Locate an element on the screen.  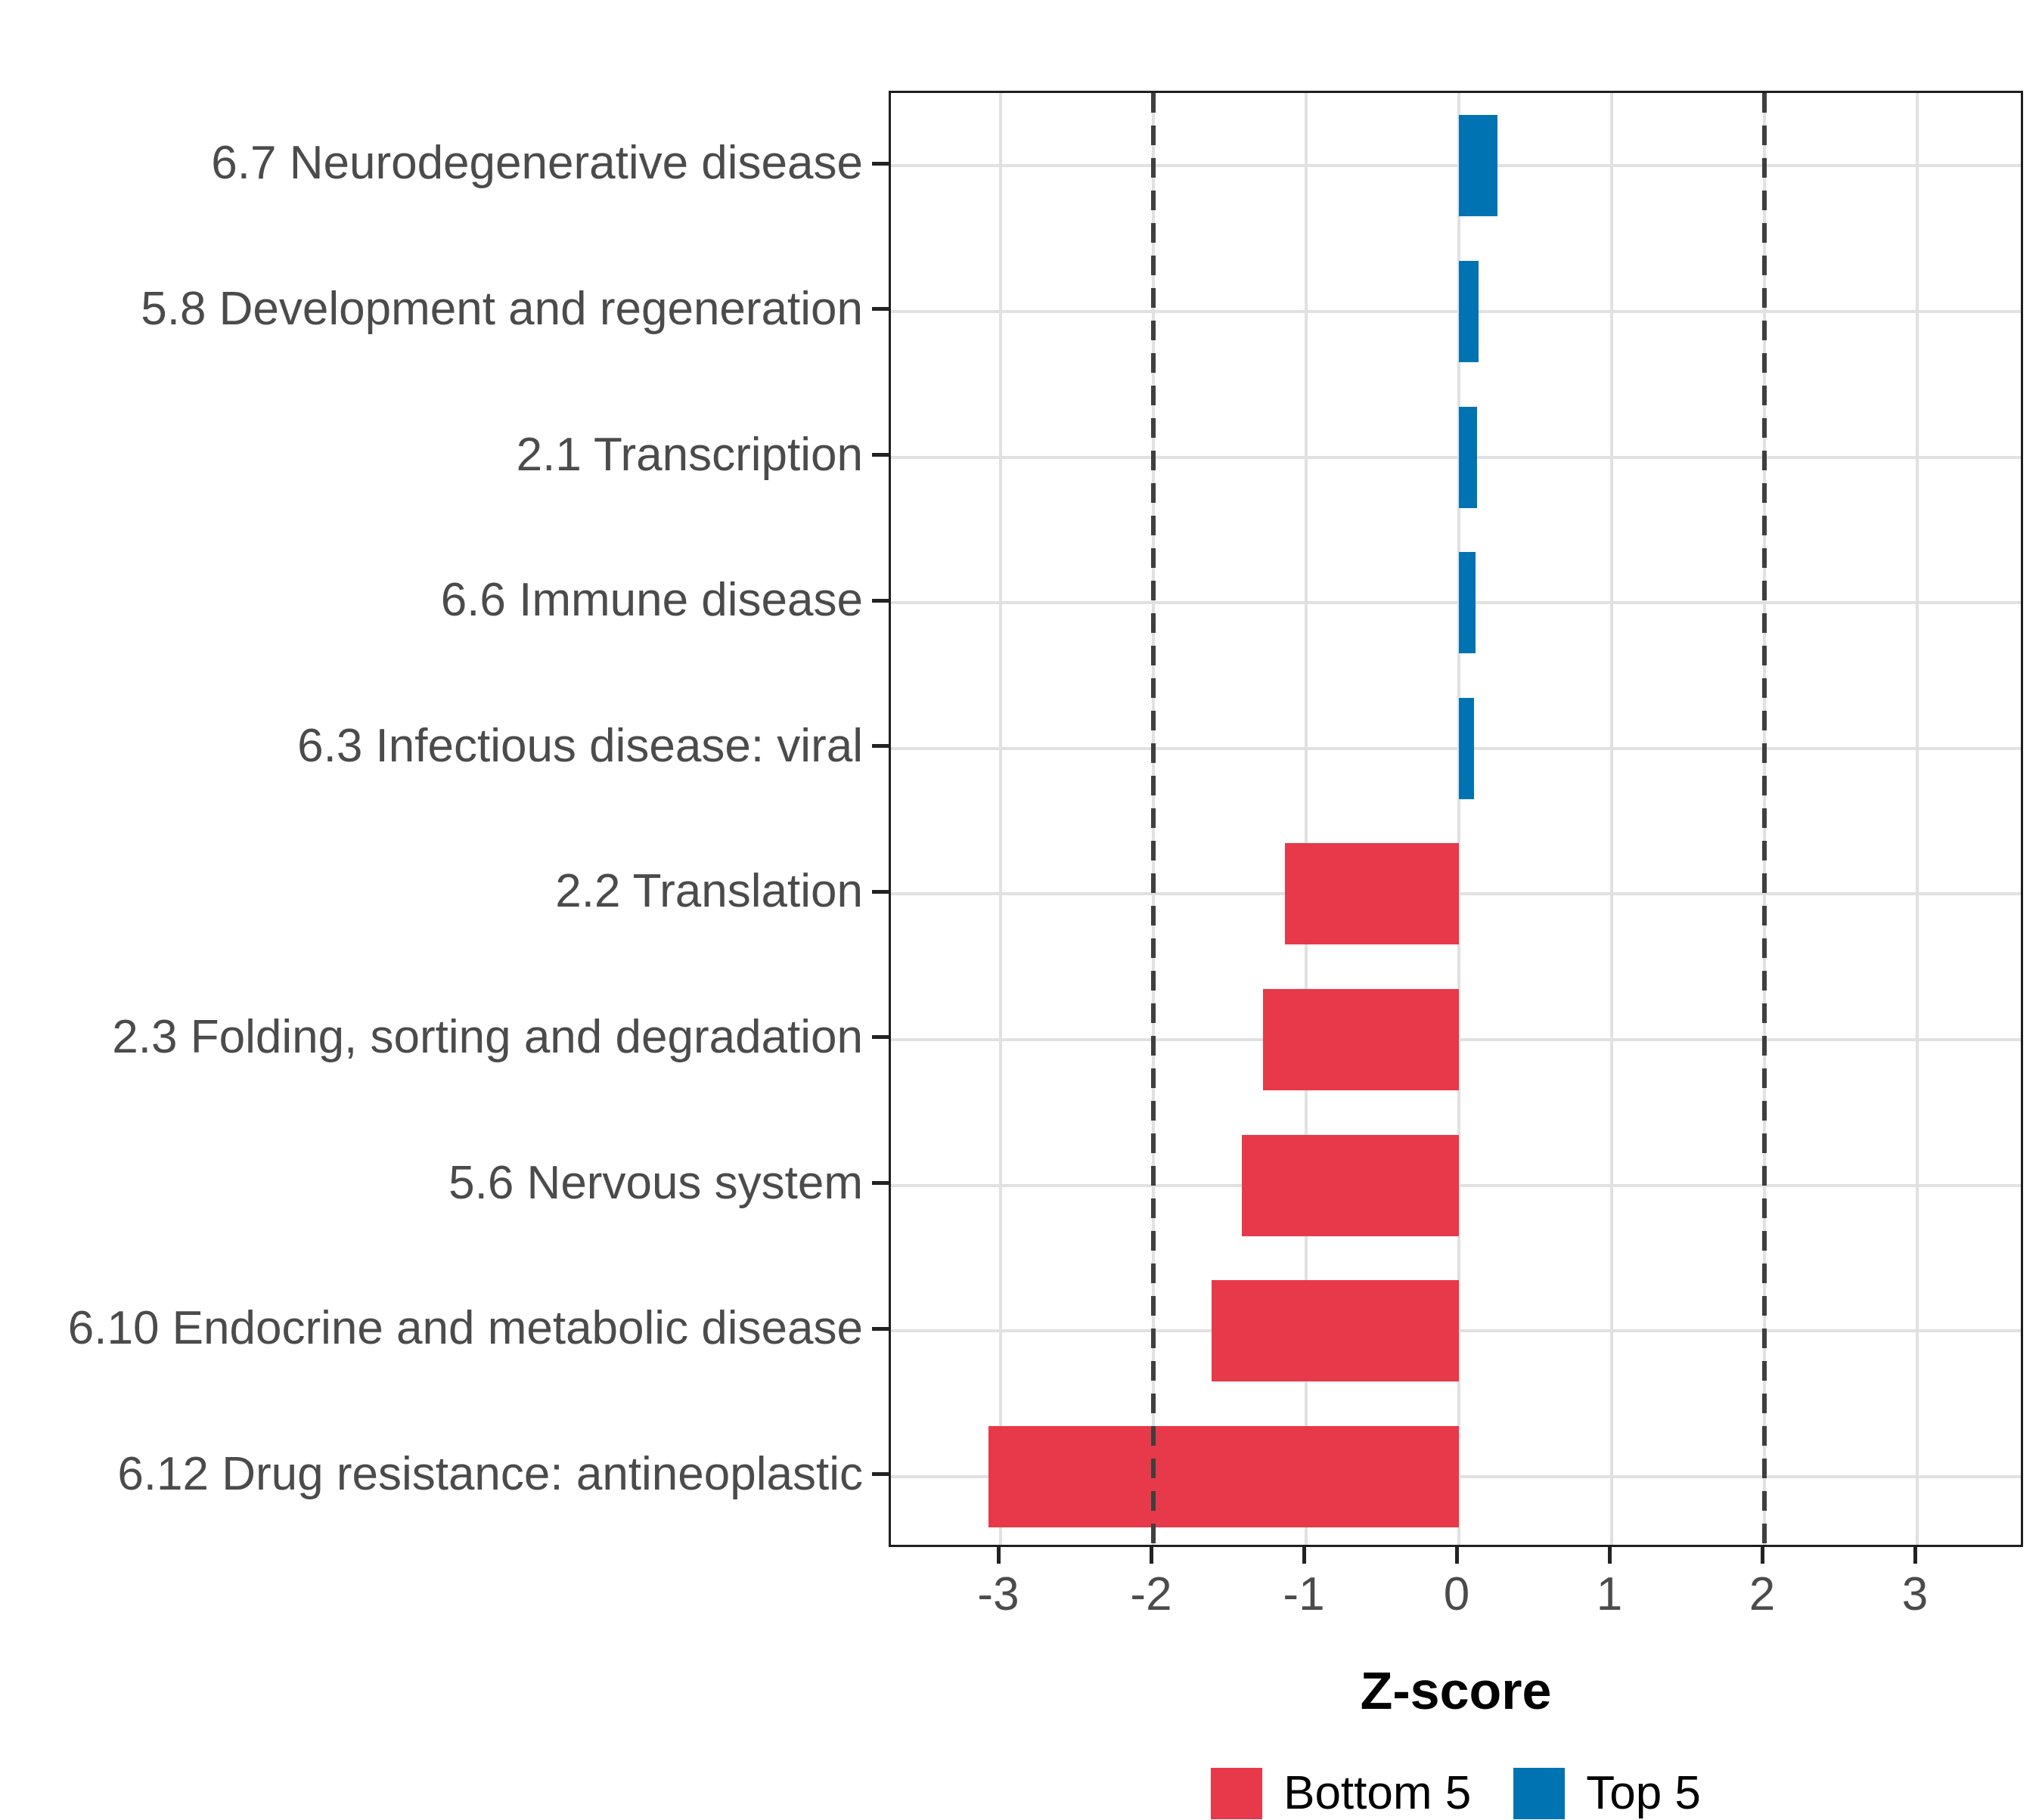
x-axis-tick-label: 2 is located at coordinates (1762, 1594).